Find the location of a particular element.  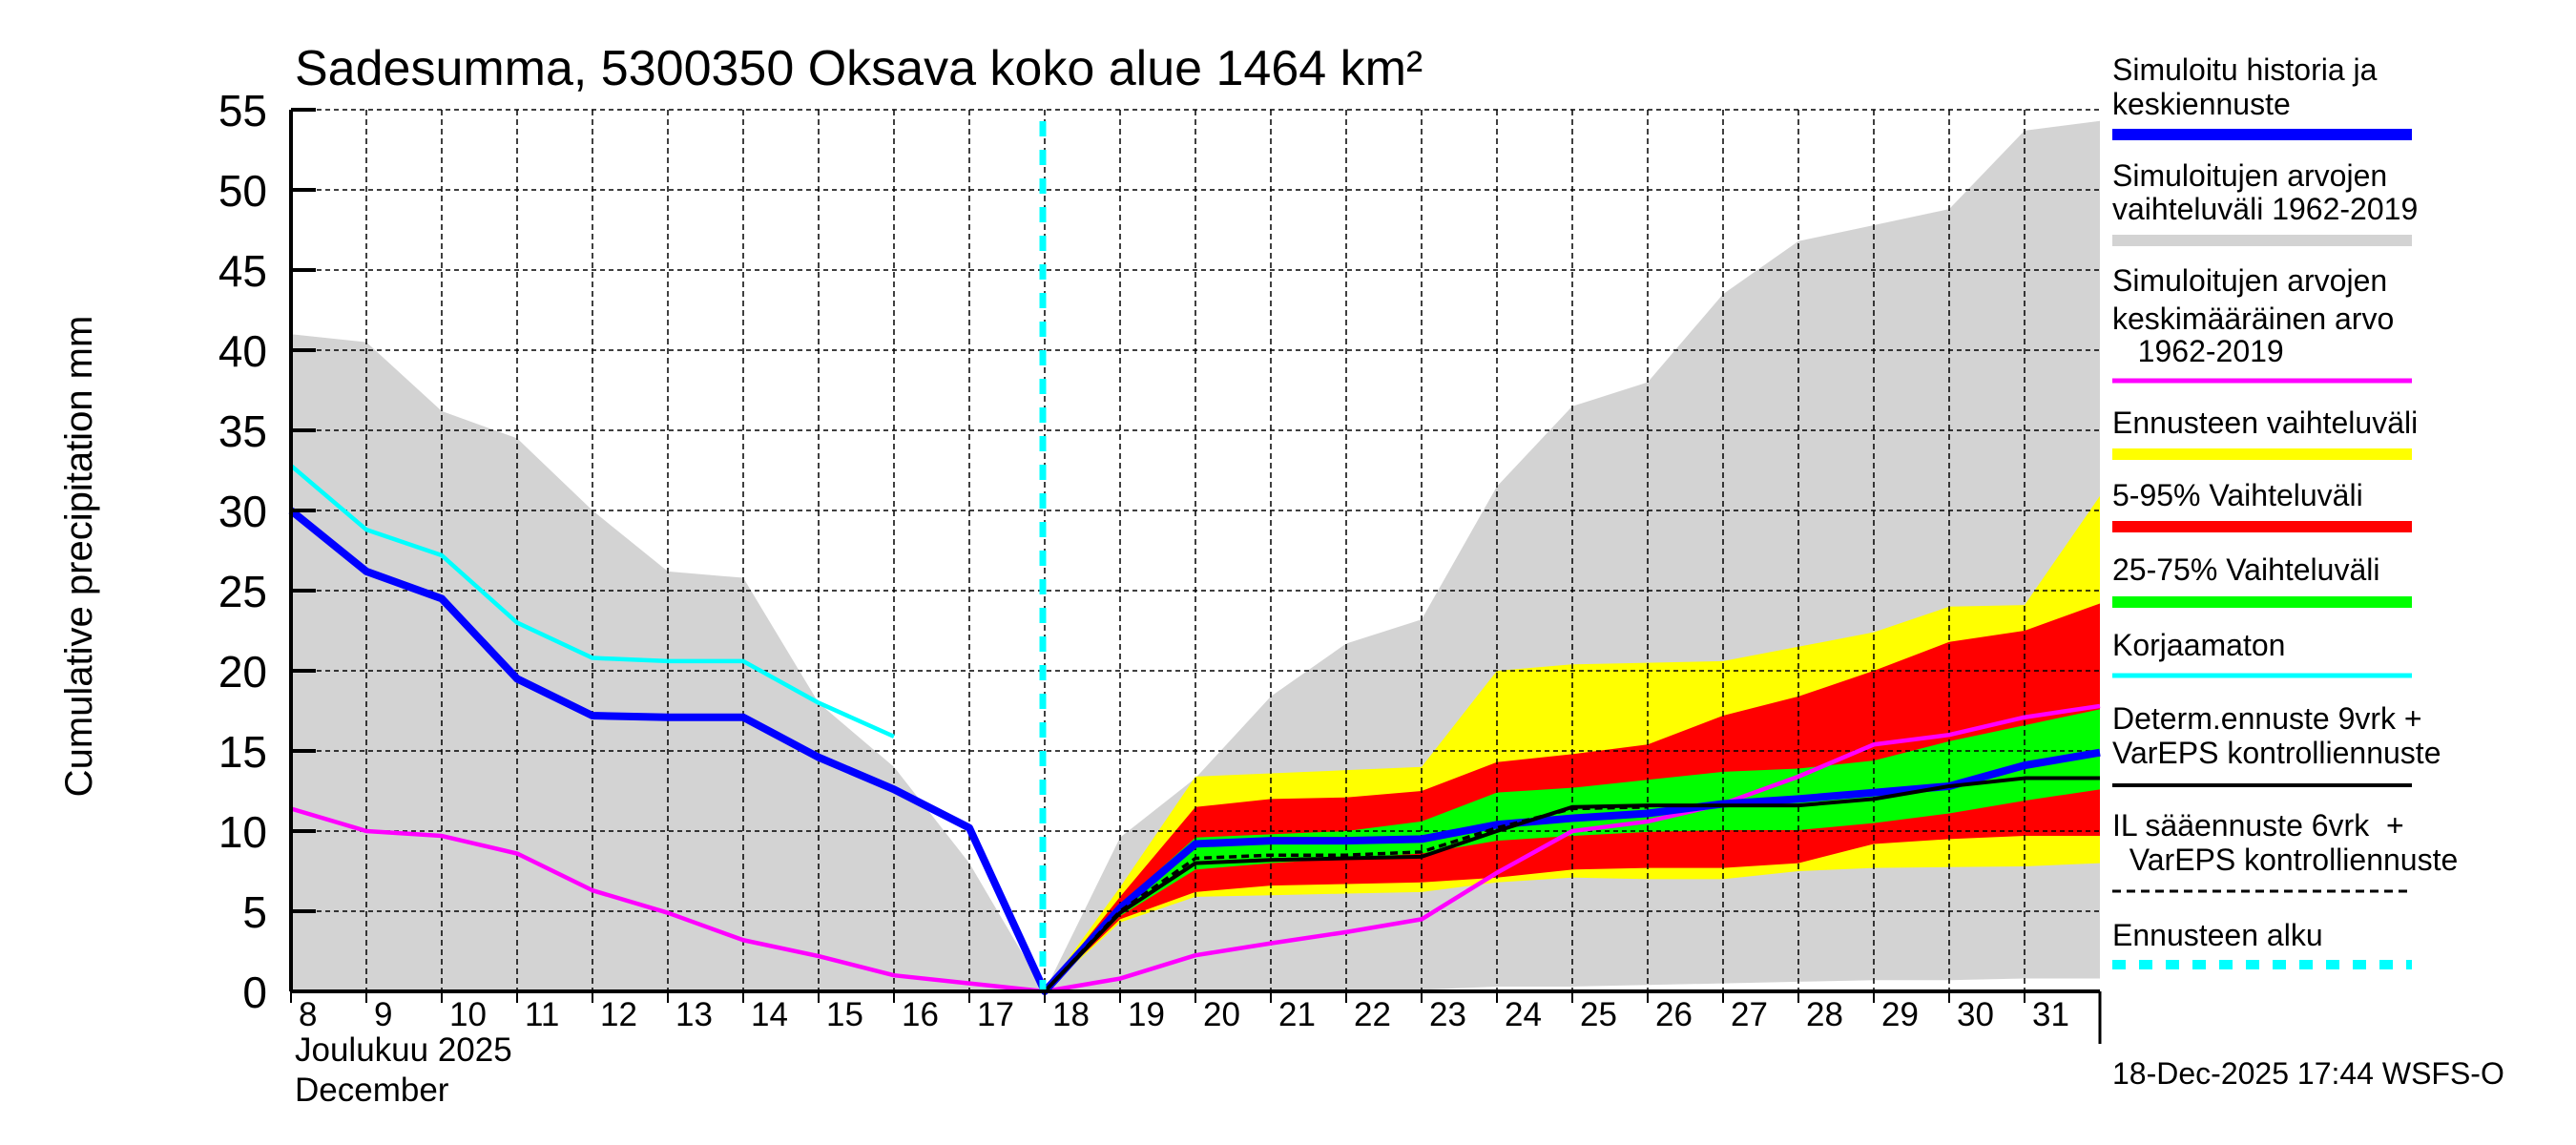

x-tick-label: 9 is located at coordinates (383, 1014).